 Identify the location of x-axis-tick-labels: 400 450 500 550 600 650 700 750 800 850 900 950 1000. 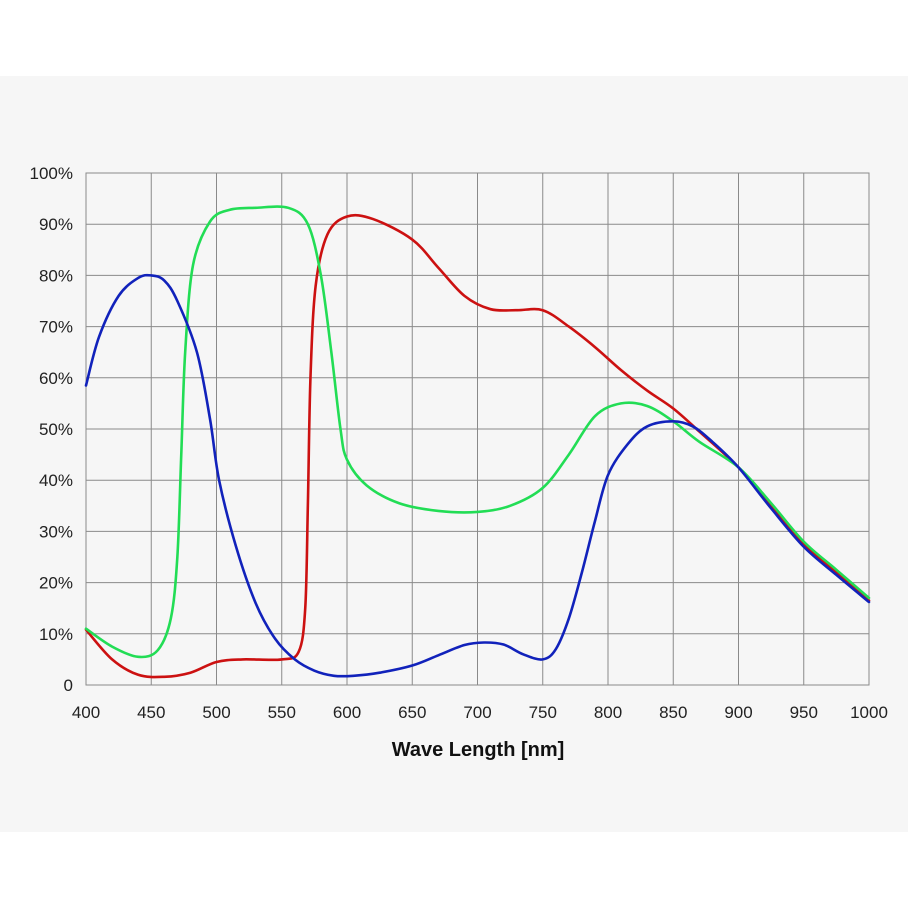
(480, 712).